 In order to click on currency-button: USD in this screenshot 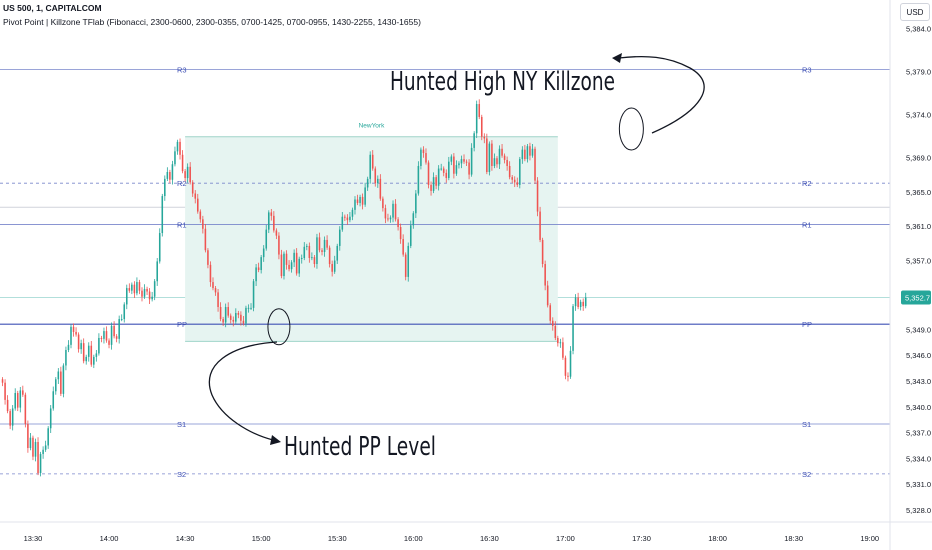, I will do `click(915, 12)`.